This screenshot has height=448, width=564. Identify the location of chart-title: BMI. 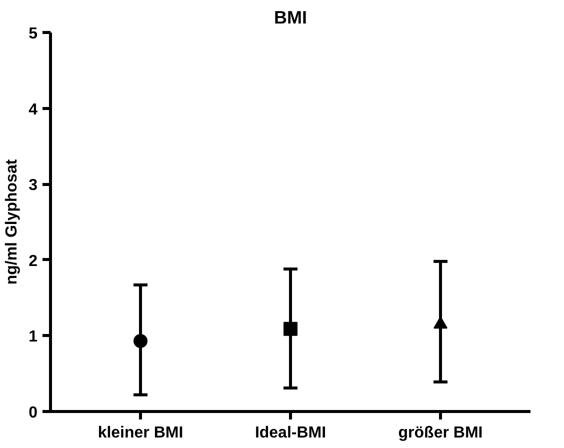
(291, 18).